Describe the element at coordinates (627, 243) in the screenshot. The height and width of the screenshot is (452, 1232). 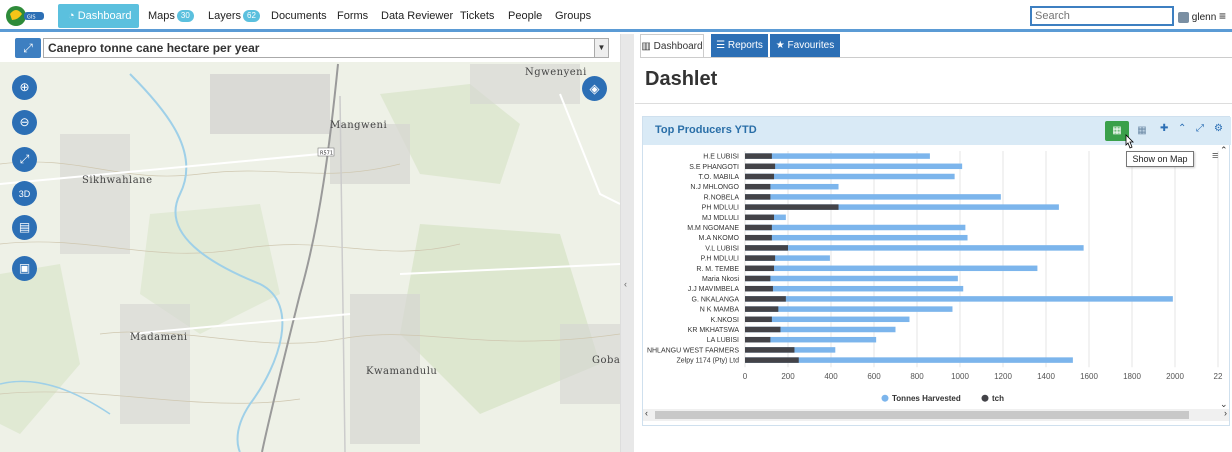
I see `panel-splitter: ‹` at that location.